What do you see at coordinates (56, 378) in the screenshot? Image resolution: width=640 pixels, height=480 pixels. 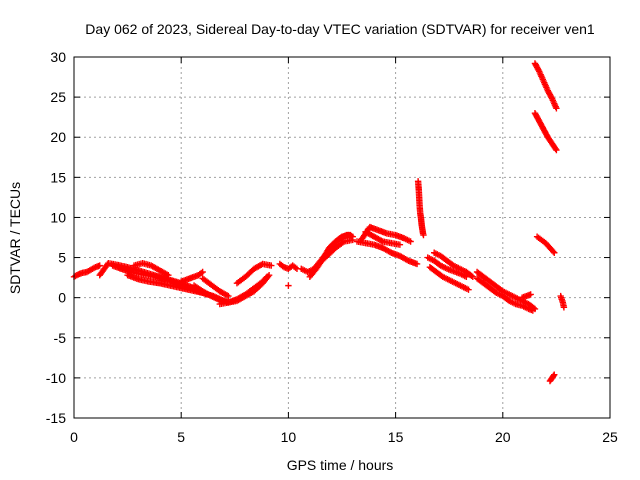 I see `y-tick-label: -10` at bounding box center [56, 378].